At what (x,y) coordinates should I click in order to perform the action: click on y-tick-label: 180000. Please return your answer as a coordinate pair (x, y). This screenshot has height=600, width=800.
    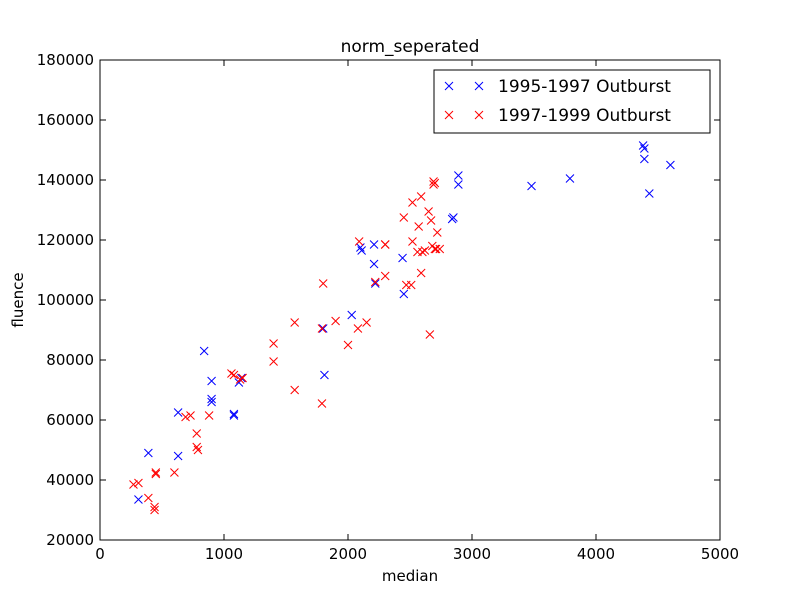
    Looking at the image, I should click on (65, 60).